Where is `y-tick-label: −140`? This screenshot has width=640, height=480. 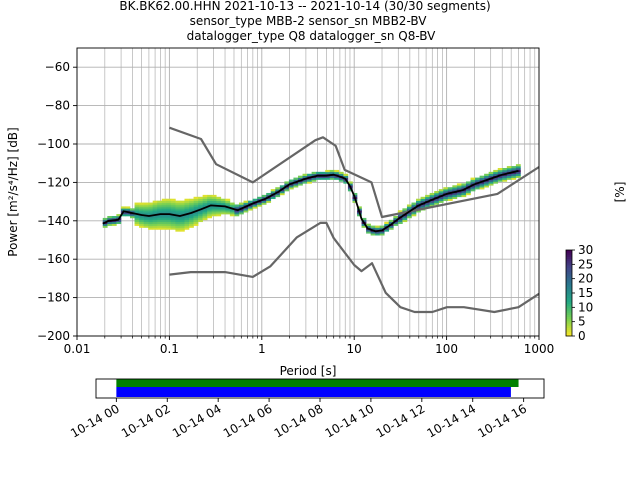 y-tick-label: −140 is located at coordinates (53, 221).